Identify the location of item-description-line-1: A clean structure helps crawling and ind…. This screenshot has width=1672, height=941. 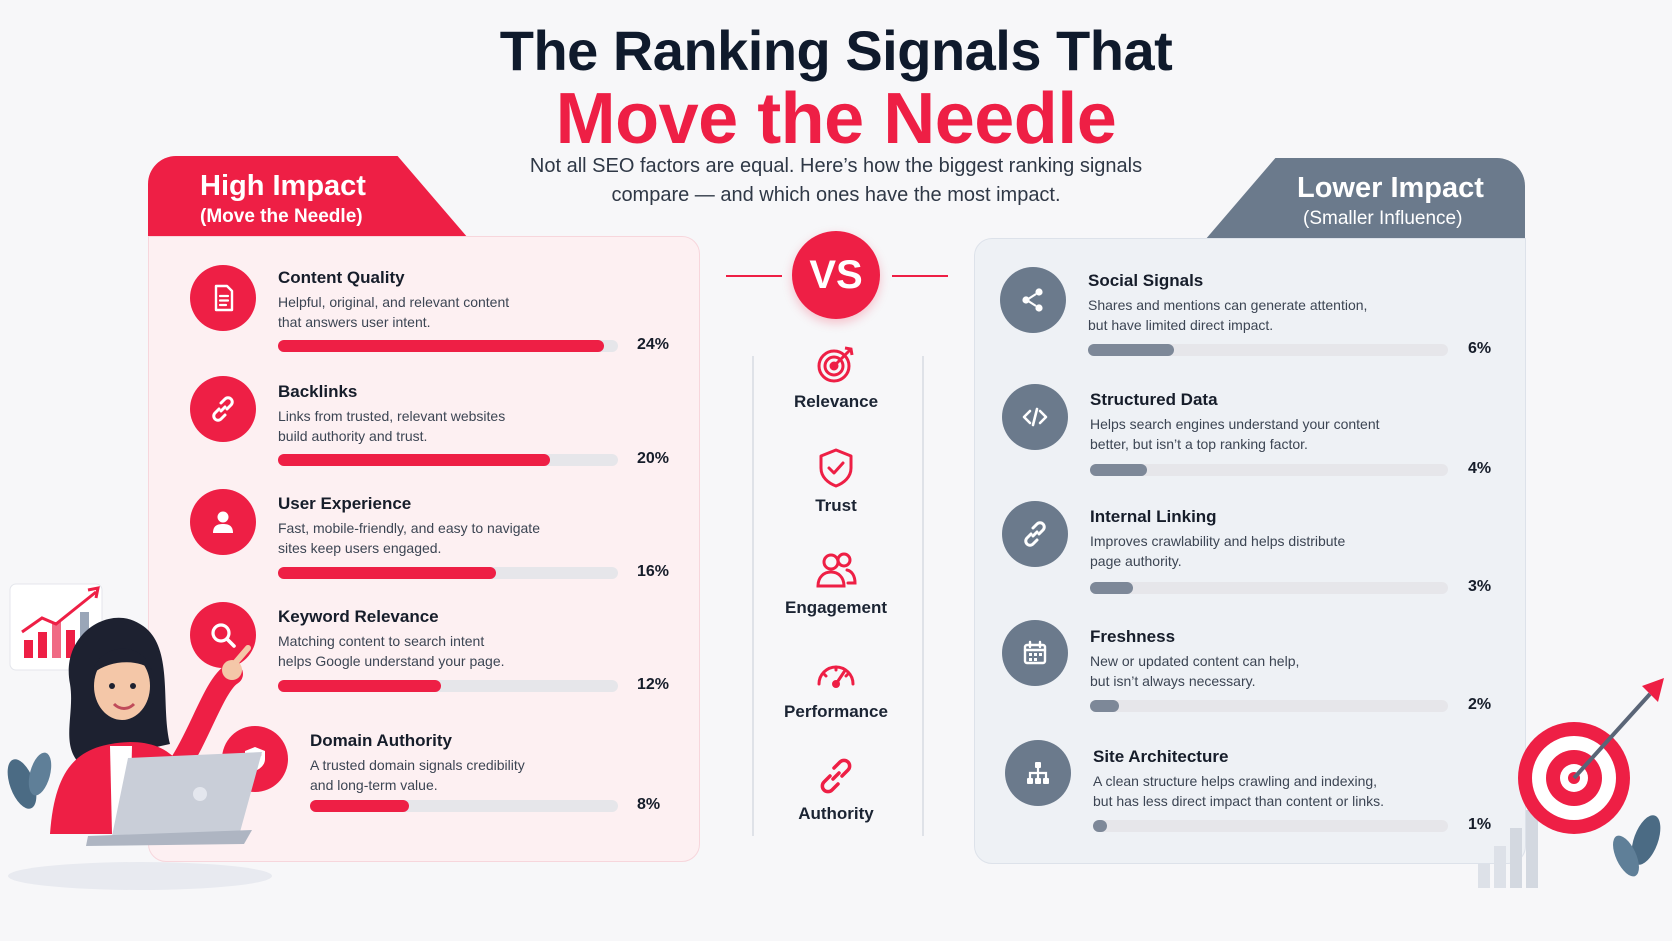
(1235, 781).